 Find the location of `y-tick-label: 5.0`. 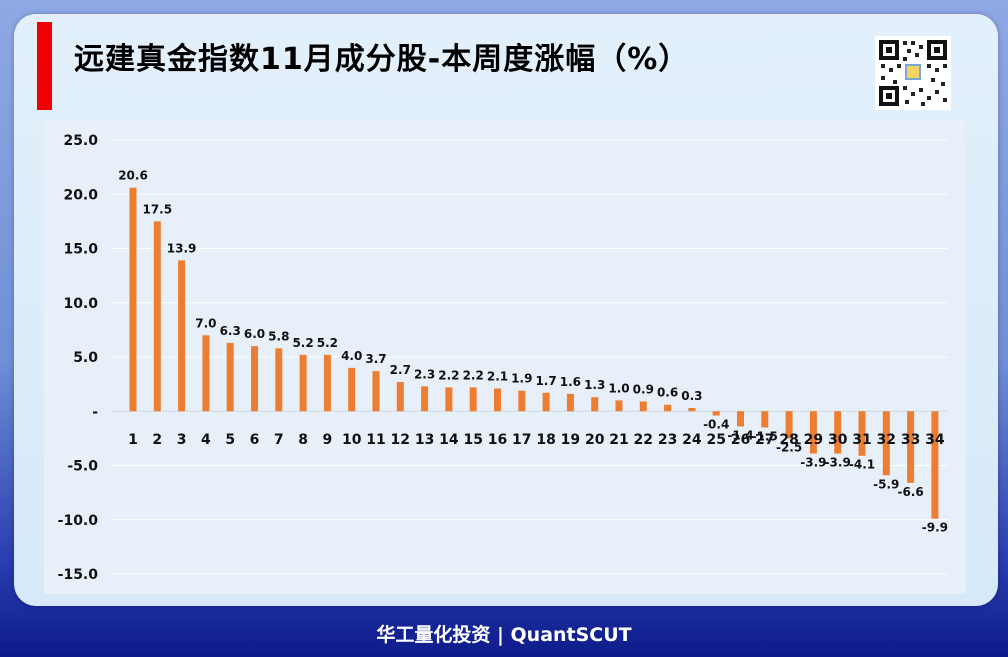

y-tick-label: 5.0 is located at coordinates (85, 358).